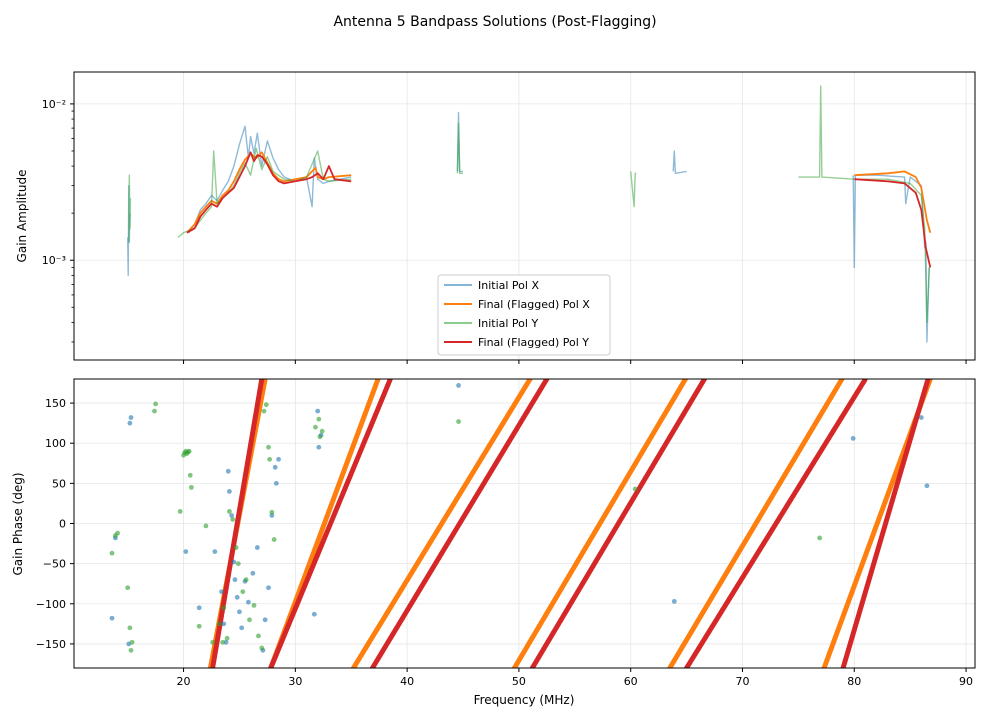 The height and width of the screenshot is (720, 990). What do you see at coordinates (51, 604) in the screenshot?
I see `phase-y-tick-label: −100` at bounding box center [51, 604].